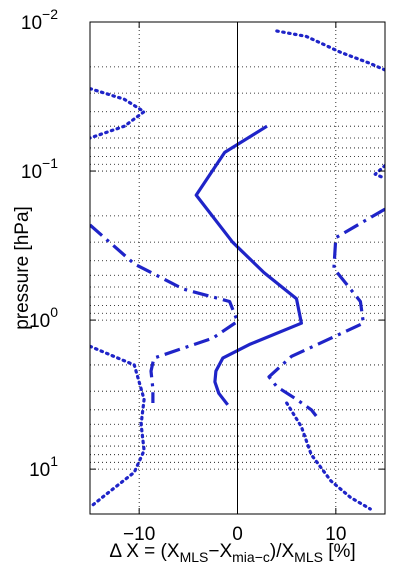 This screenshot has width=404, height=571. Describe the element at coordinates (220, 551) in the screenshot. I see `x-axis-label-mid: −X` at that location.